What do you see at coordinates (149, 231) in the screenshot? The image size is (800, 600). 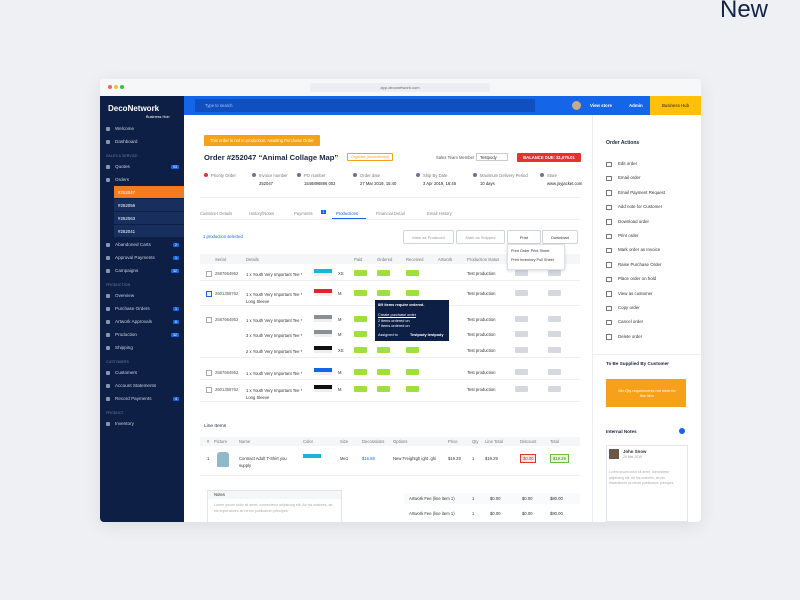 I see `nav-subitem: #252041` at bounding box center [149, 231].